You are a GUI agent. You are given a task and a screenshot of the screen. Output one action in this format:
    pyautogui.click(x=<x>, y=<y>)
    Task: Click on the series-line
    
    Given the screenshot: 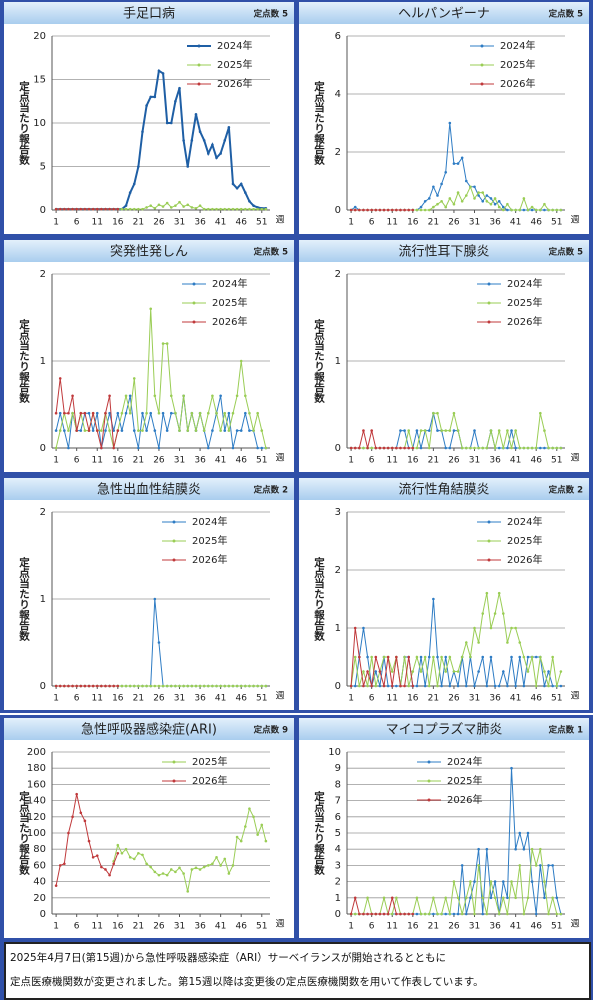 What is the action you would take?
    pyautogui.click(x=382, y=439)
    